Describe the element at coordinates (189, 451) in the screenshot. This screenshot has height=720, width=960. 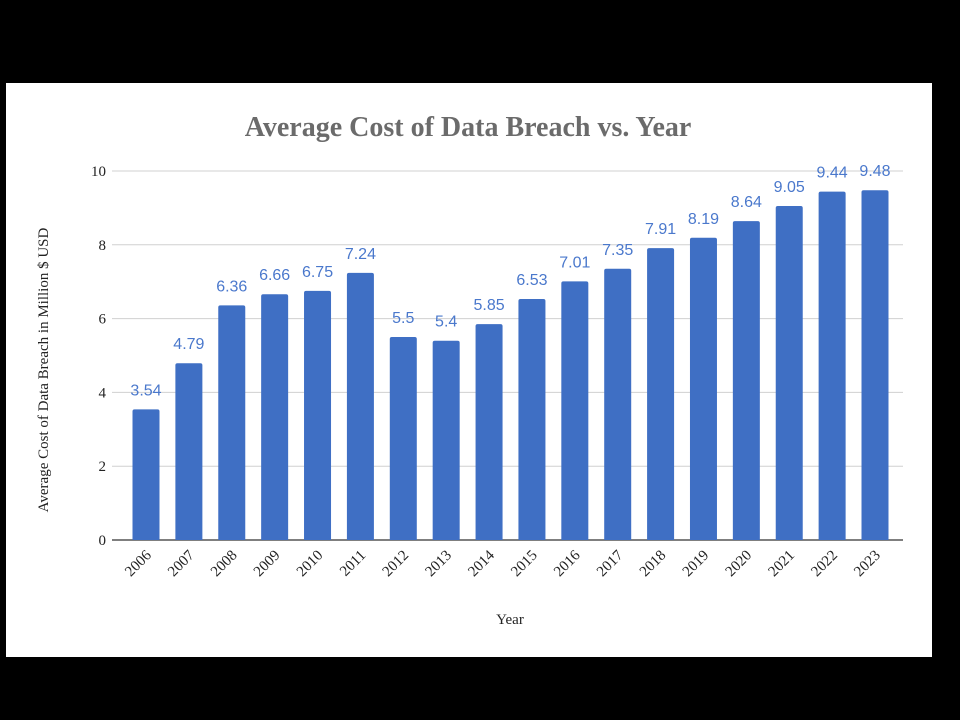
I see `bar-2007` at that location.